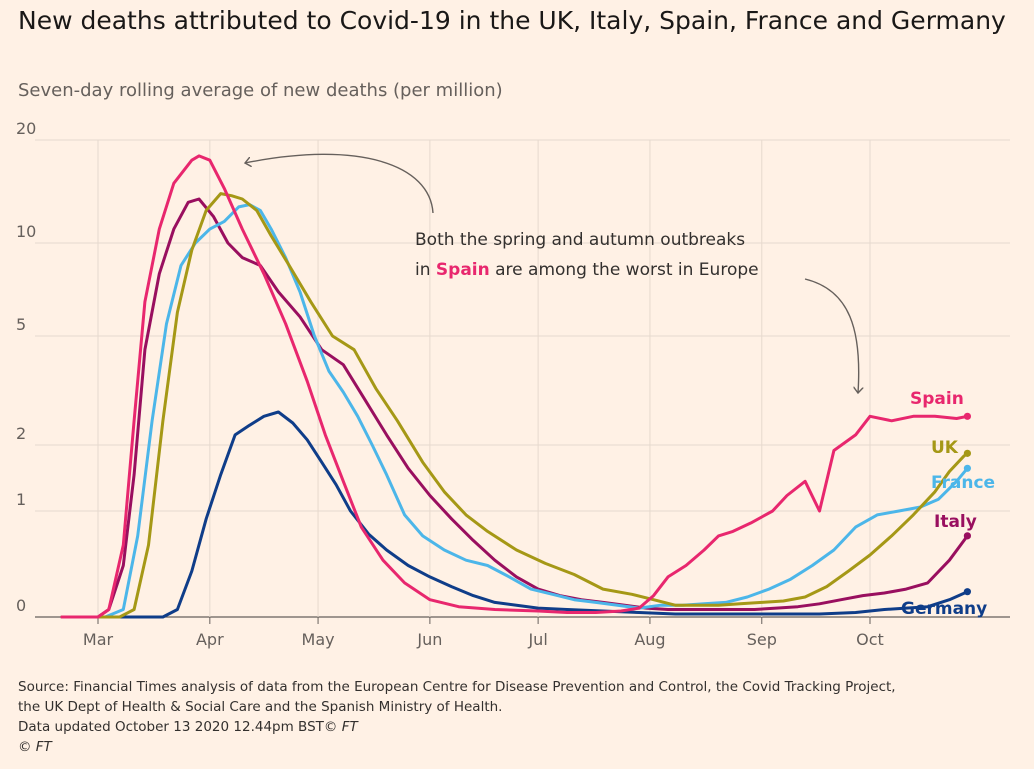  What do you see at coordinates (831, 335) in the screenshot?
I see `annotation-arrow-autumn` at bounding box center [831, 335].